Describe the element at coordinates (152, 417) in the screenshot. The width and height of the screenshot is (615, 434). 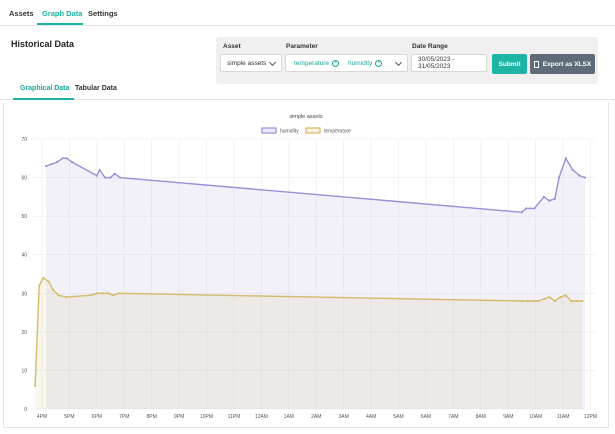
I see `x-tick-label: 8PM` at that location.